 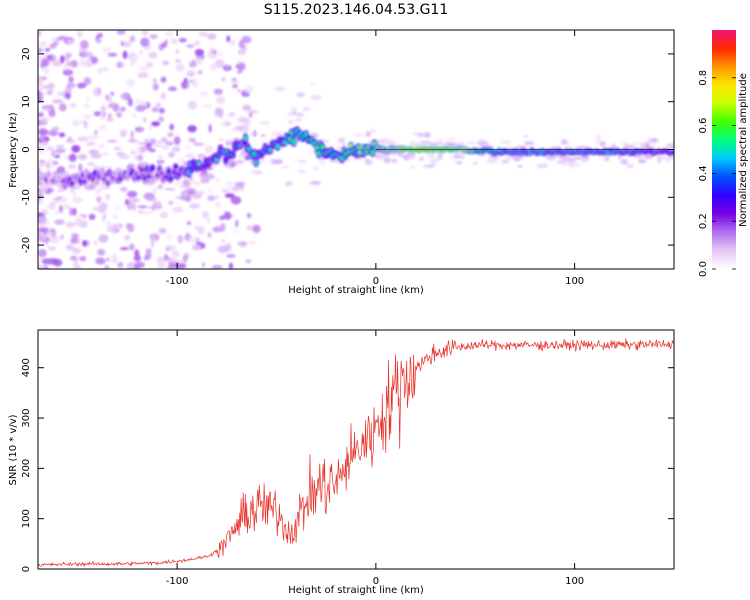 What do you see at coordinates (574, 581) in the screenshot?
I see `x-tick-label: 100` at bounding box center [574, 581].